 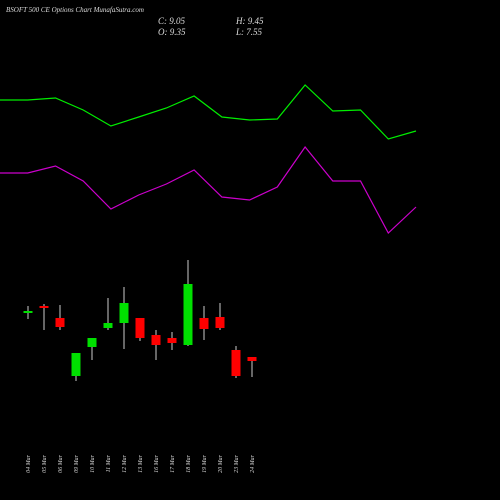 What do you see at coordinates (157, 463) in the screenshot?
I see `x-tick-label: 16 Mar` at bounding box center [157, 463].